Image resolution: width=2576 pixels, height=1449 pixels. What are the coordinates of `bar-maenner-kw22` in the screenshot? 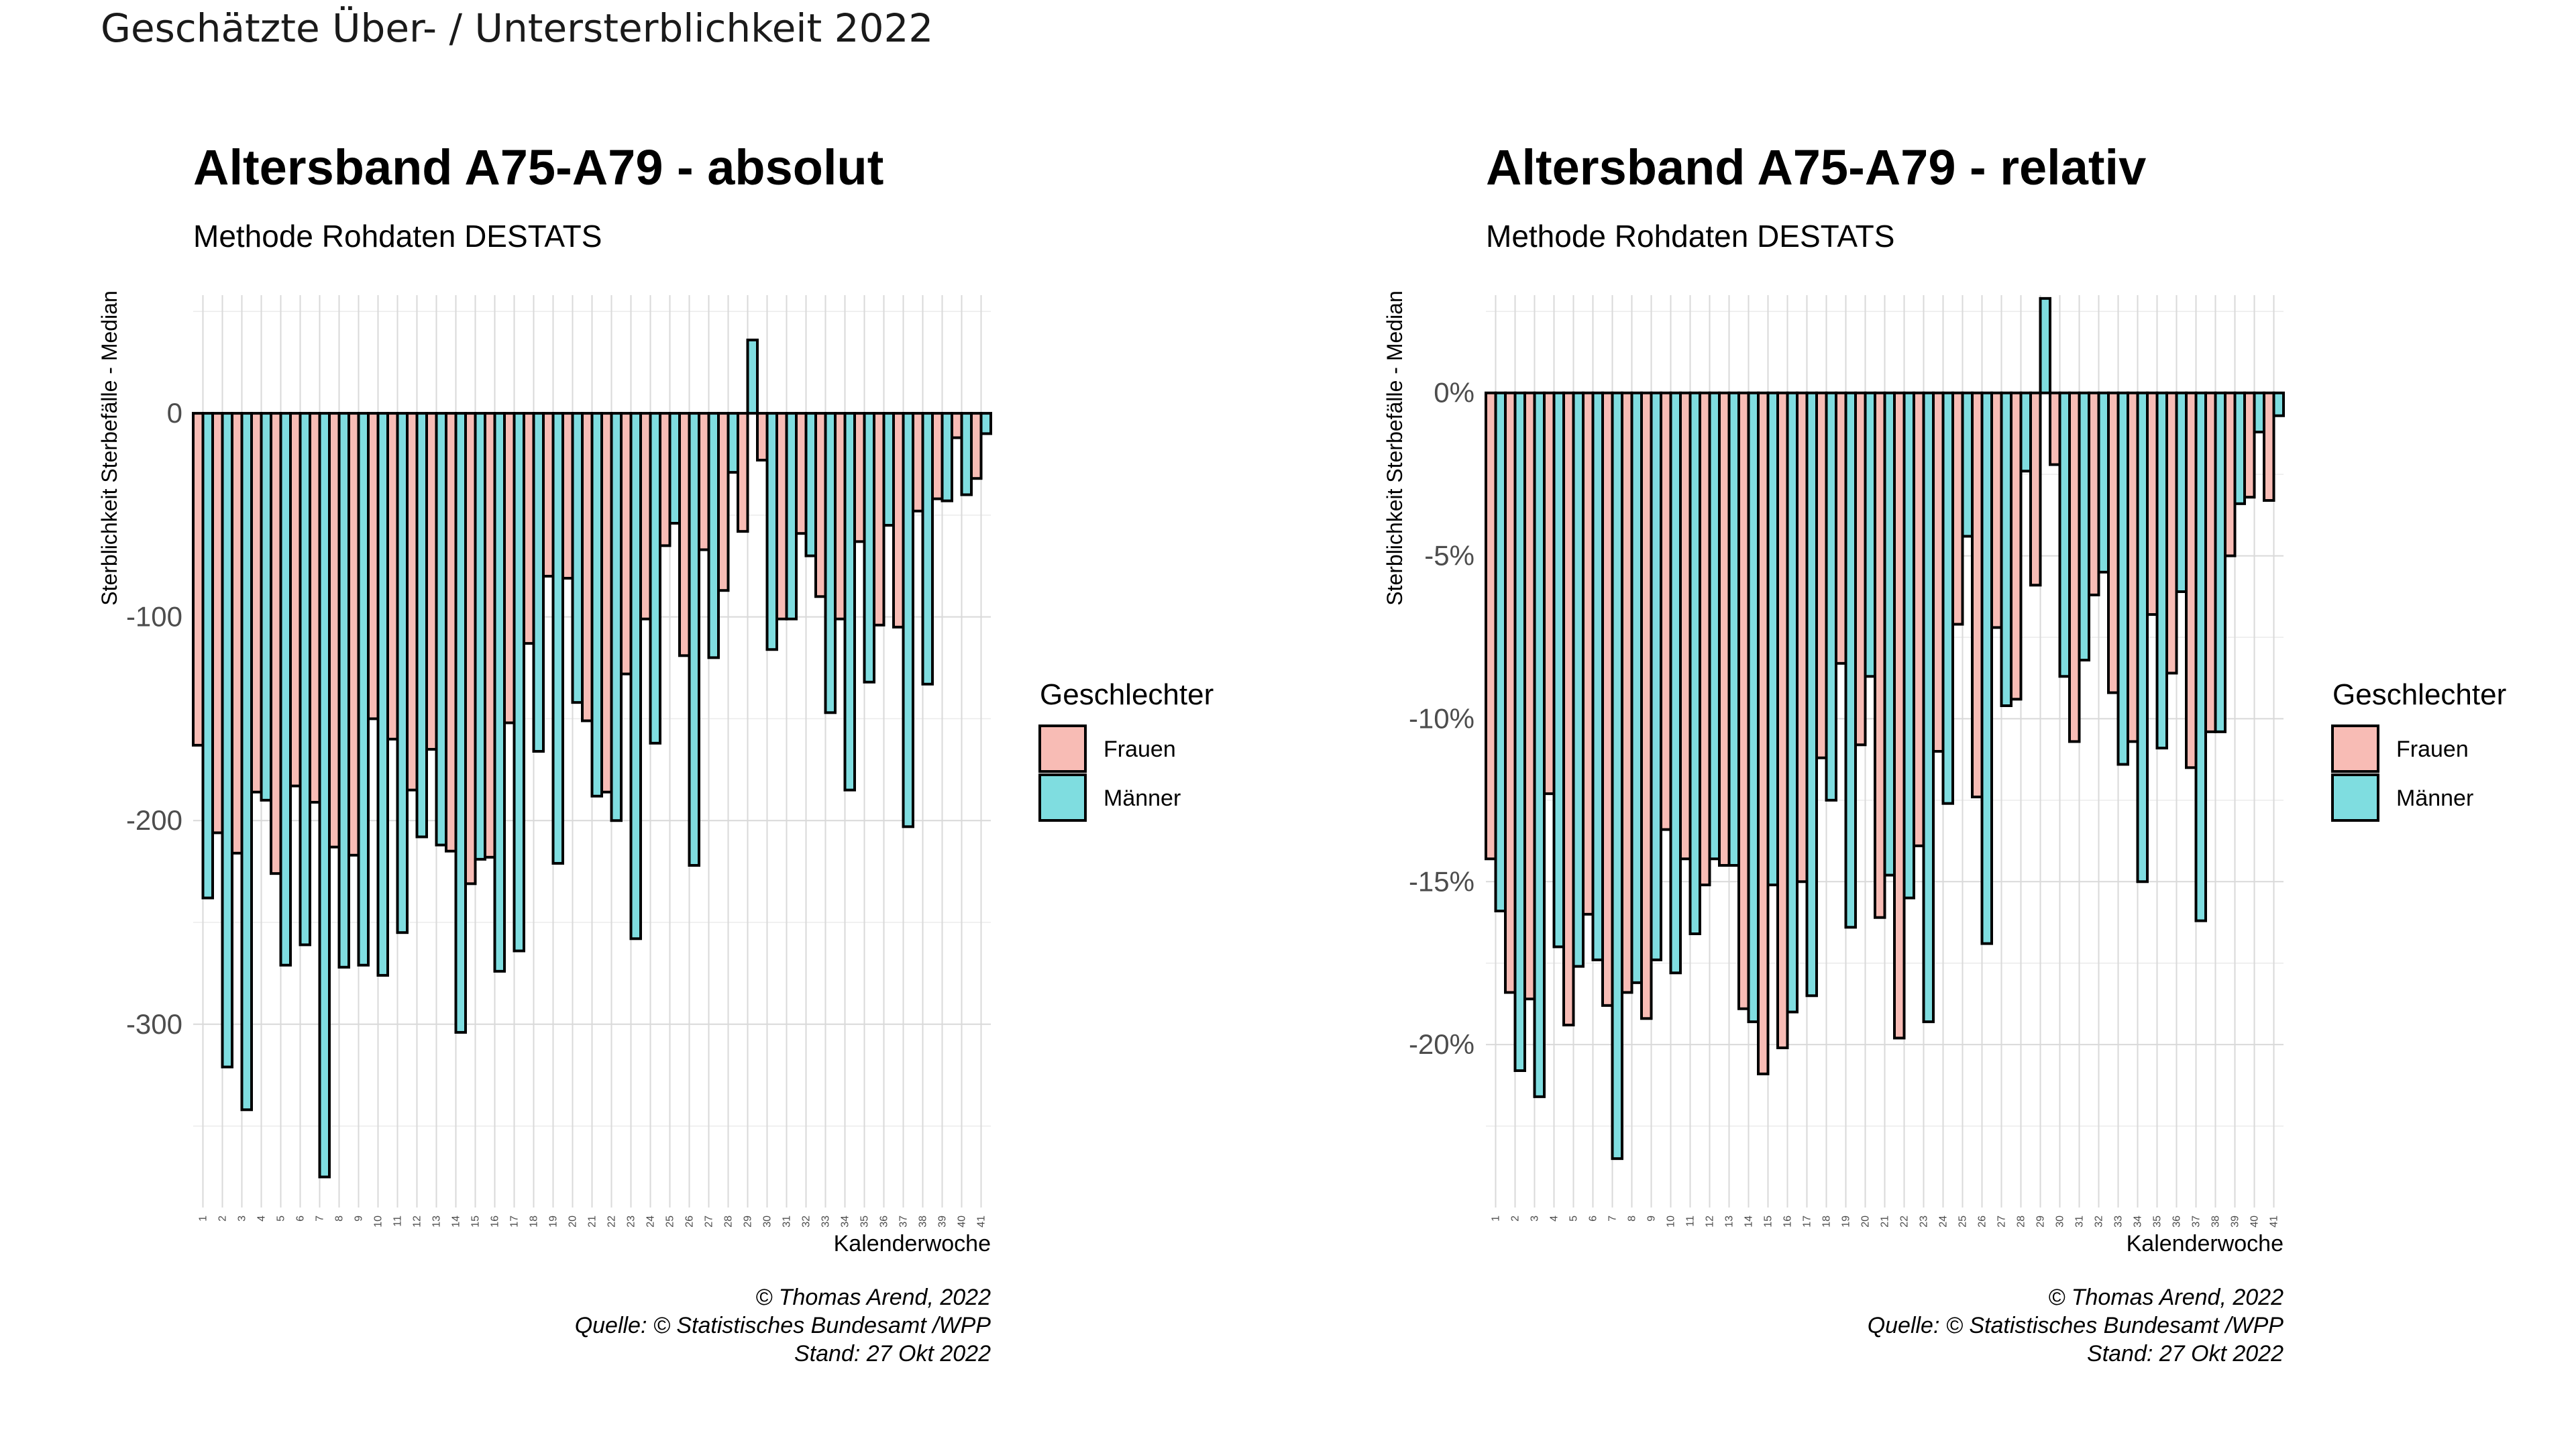 It's located at (616, 617).